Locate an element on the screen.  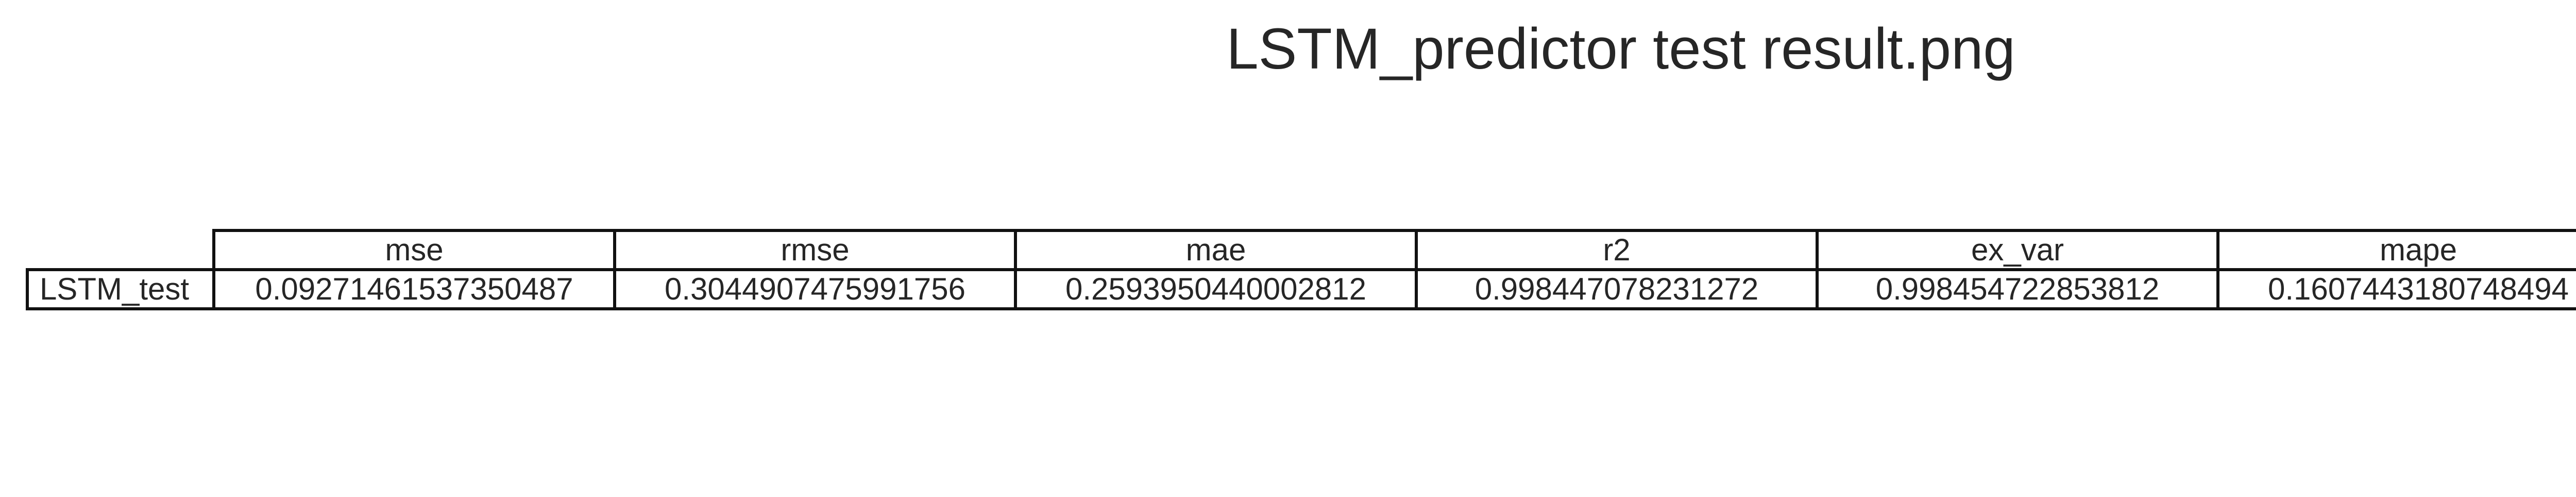
cell-mape: 0.1607443180748494 is located at coordinates (2396, 289).